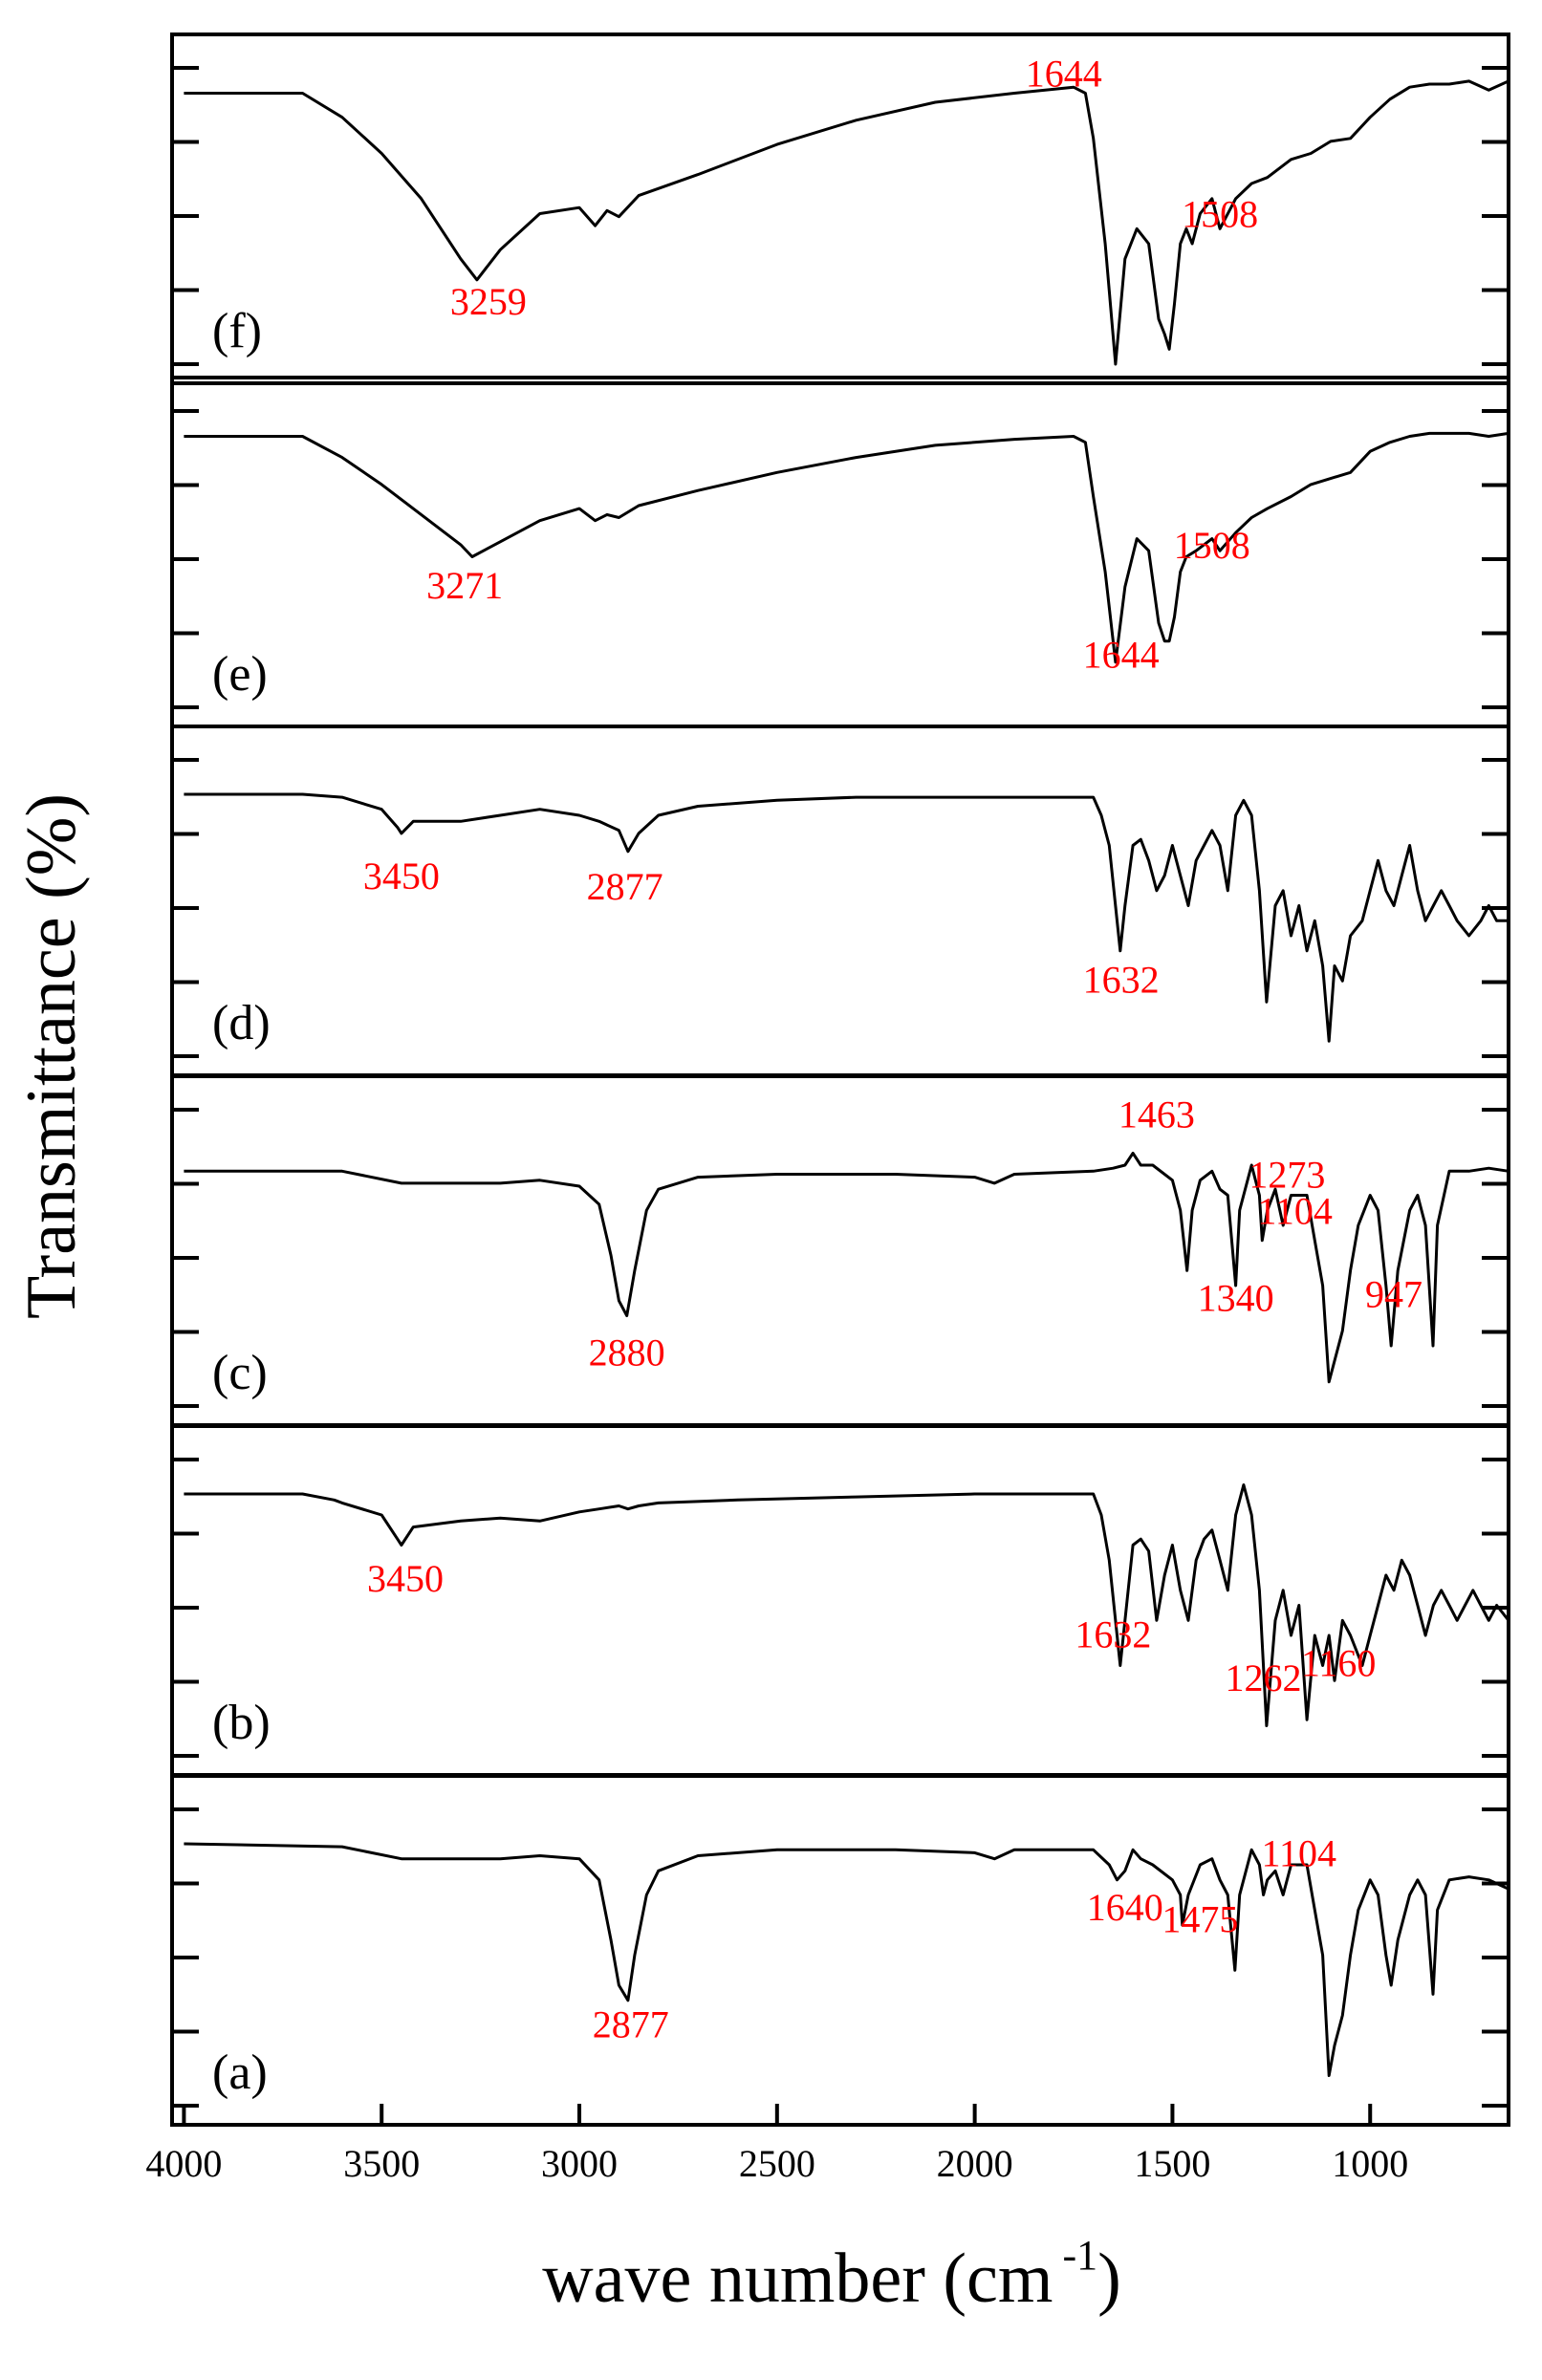  I want to click on x-tick-label: 1000, so click(1370, 2163).